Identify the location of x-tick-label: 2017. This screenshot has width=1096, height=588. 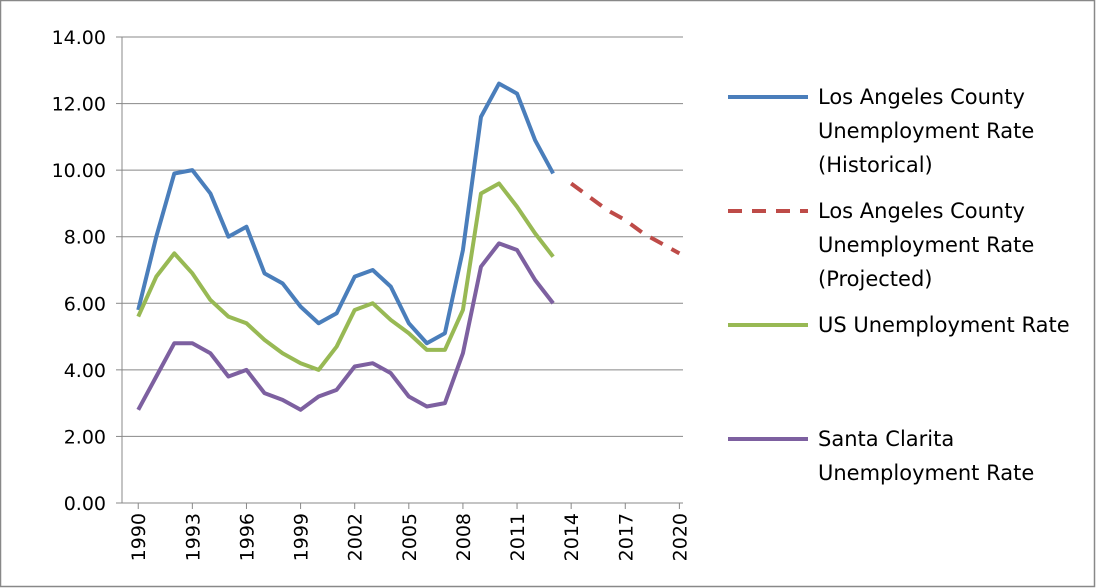
(626, 537).